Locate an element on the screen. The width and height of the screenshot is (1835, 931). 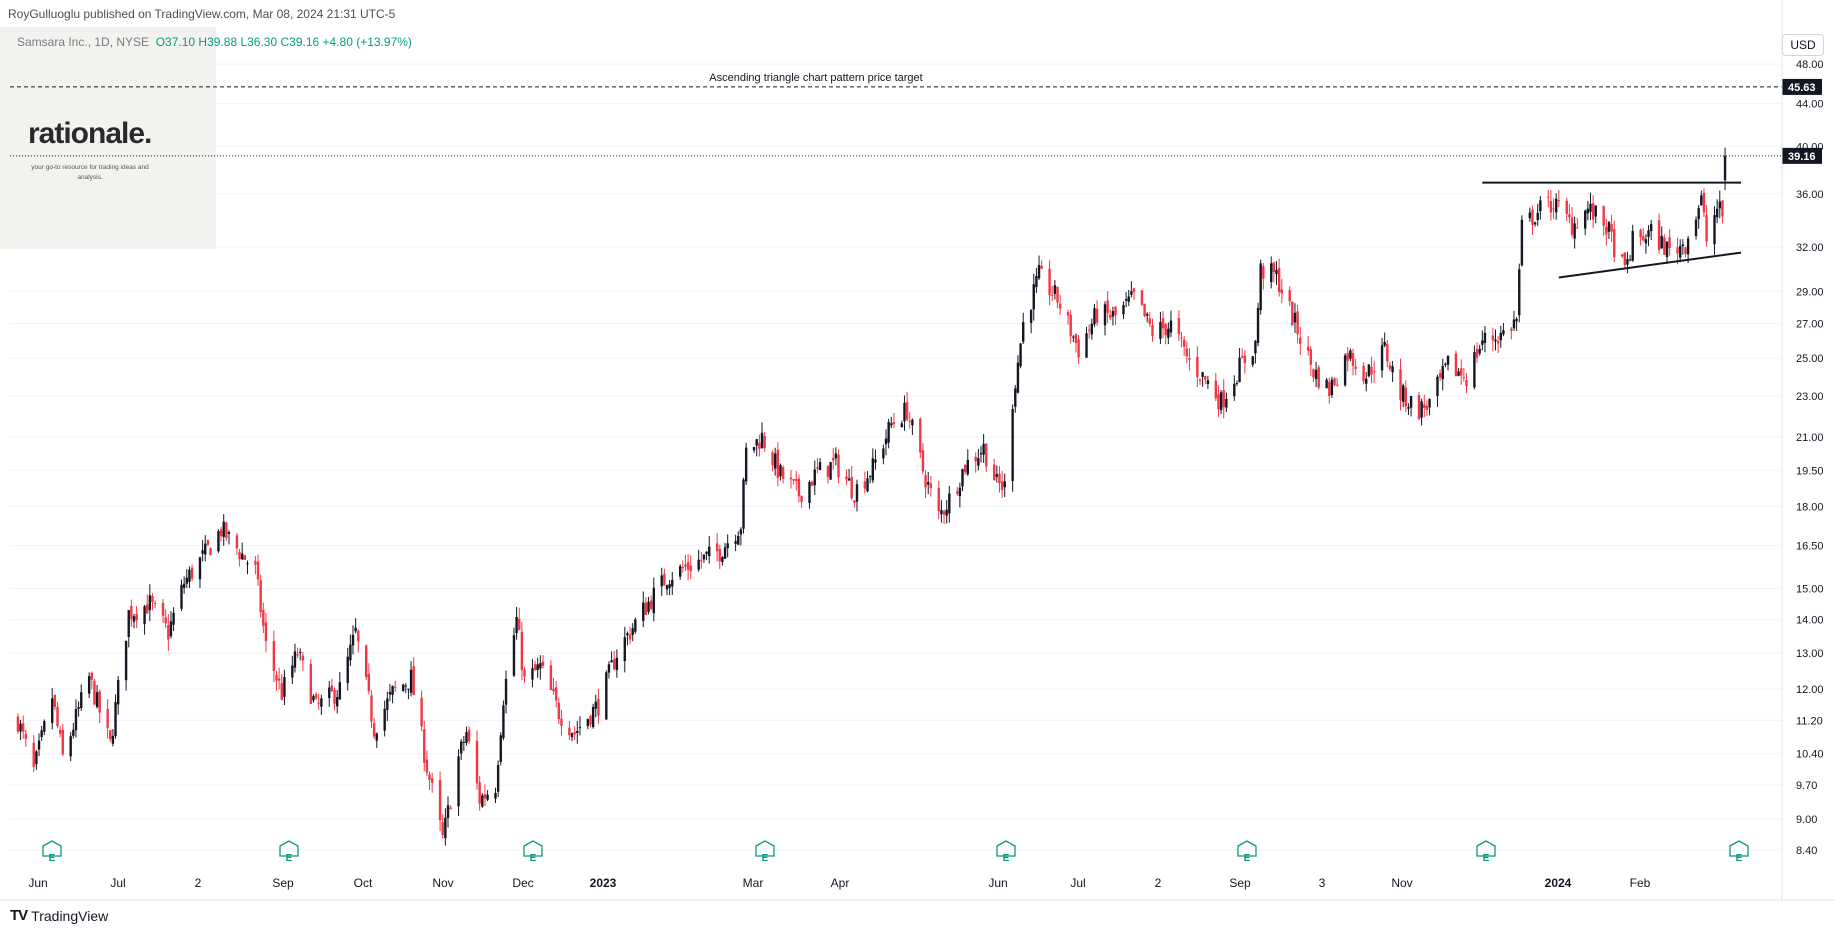
rationale-logo: rationale. is located at coordinates (90, 133).